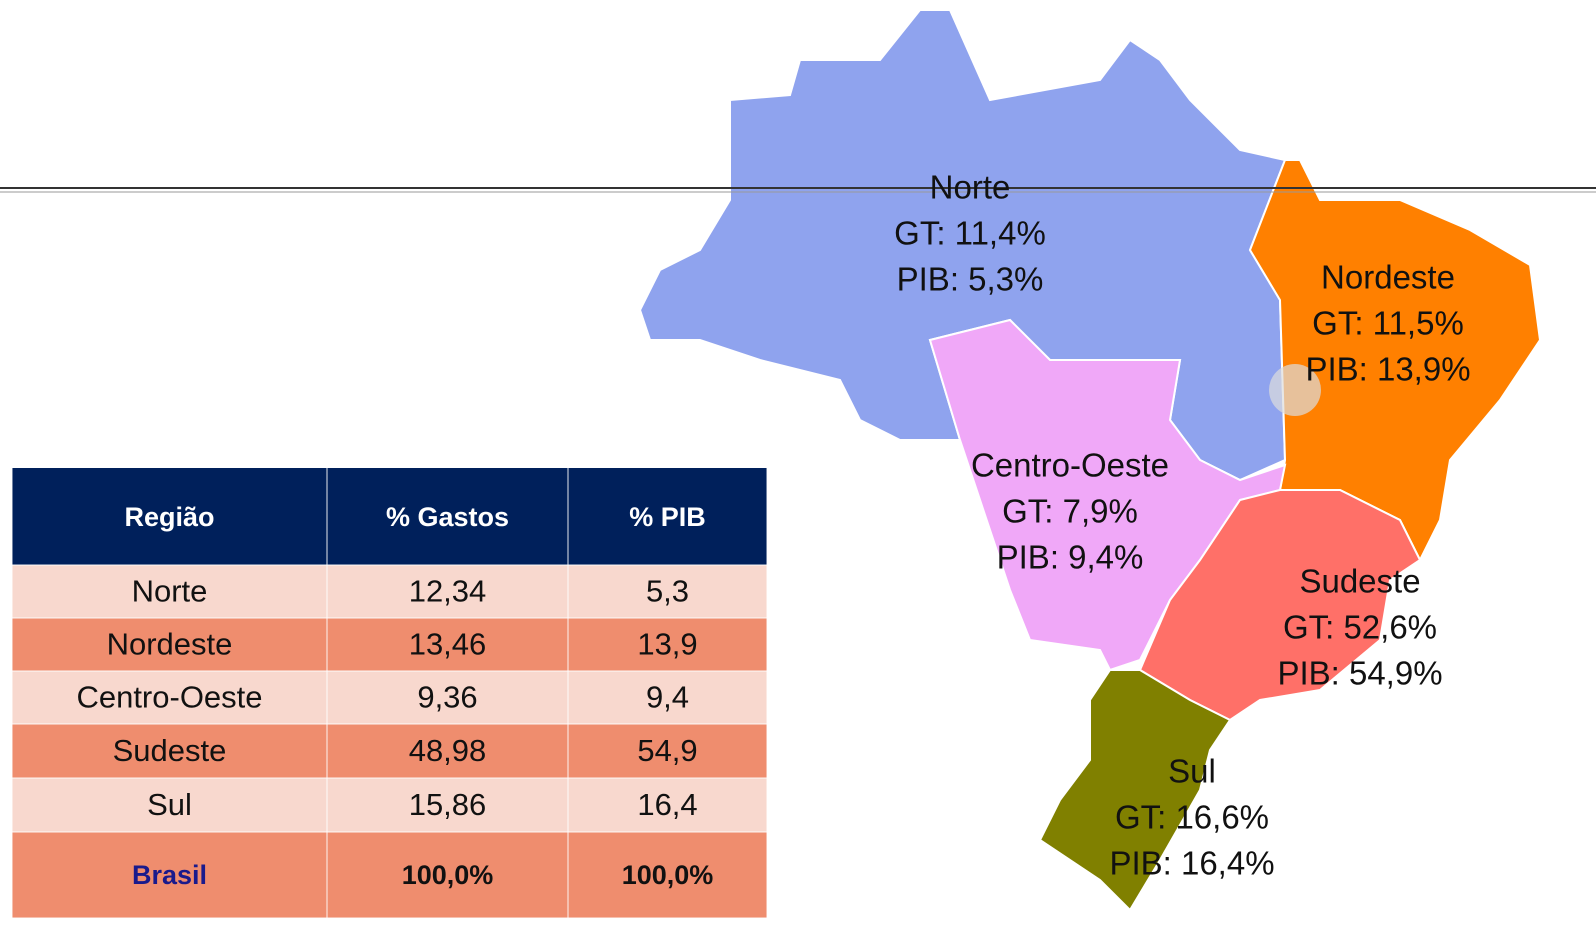 The height and width of the screenshot is (938, 1596). What do you see at coordinates (1359, 673) in the screenshot?
I see `region-label: PIB: 54,9%` at bounding box center [1359, 673].